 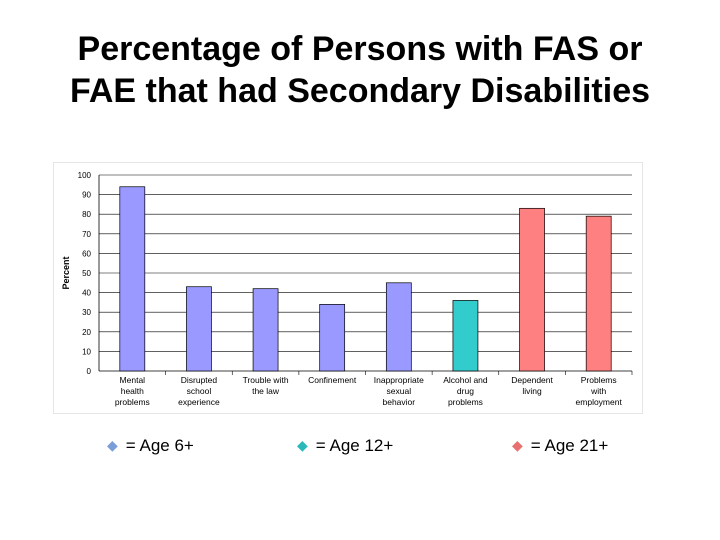 I want to click on x-tick-label: health, so click(x=132, y=391).